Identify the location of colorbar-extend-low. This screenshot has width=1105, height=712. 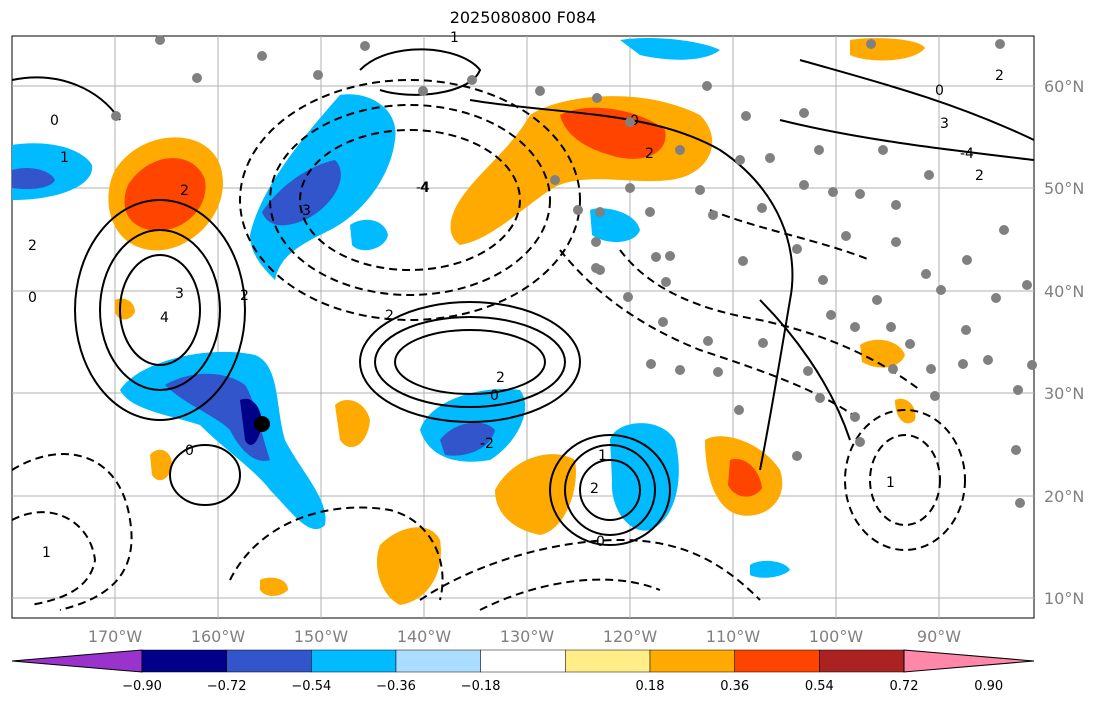
(77, 661).